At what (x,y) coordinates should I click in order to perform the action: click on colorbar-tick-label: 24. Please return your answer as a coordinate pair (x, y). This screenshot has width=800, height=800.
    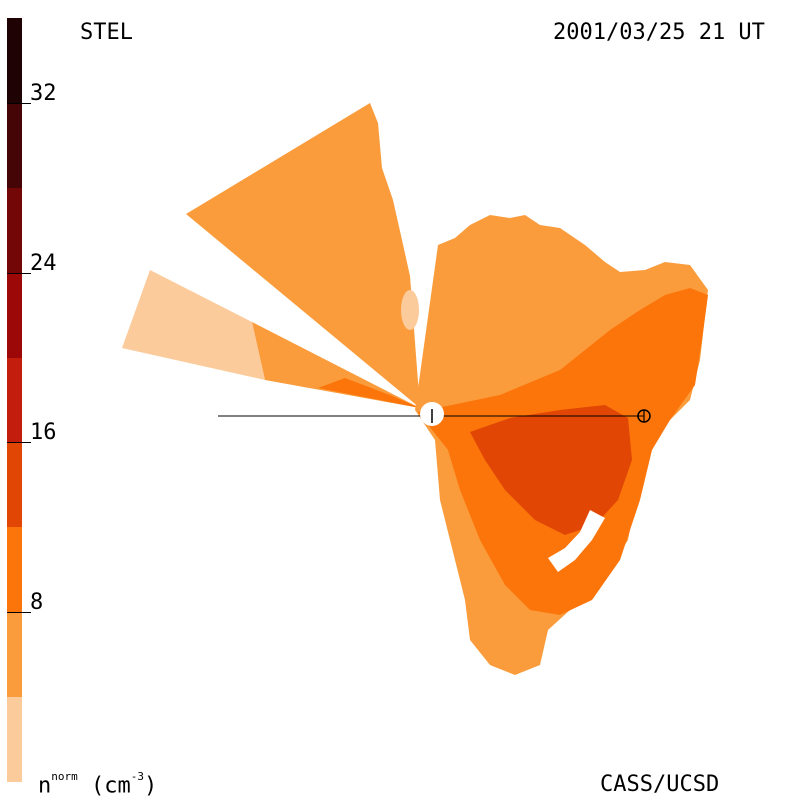
    Looking at the image, I should click on (43, 263).